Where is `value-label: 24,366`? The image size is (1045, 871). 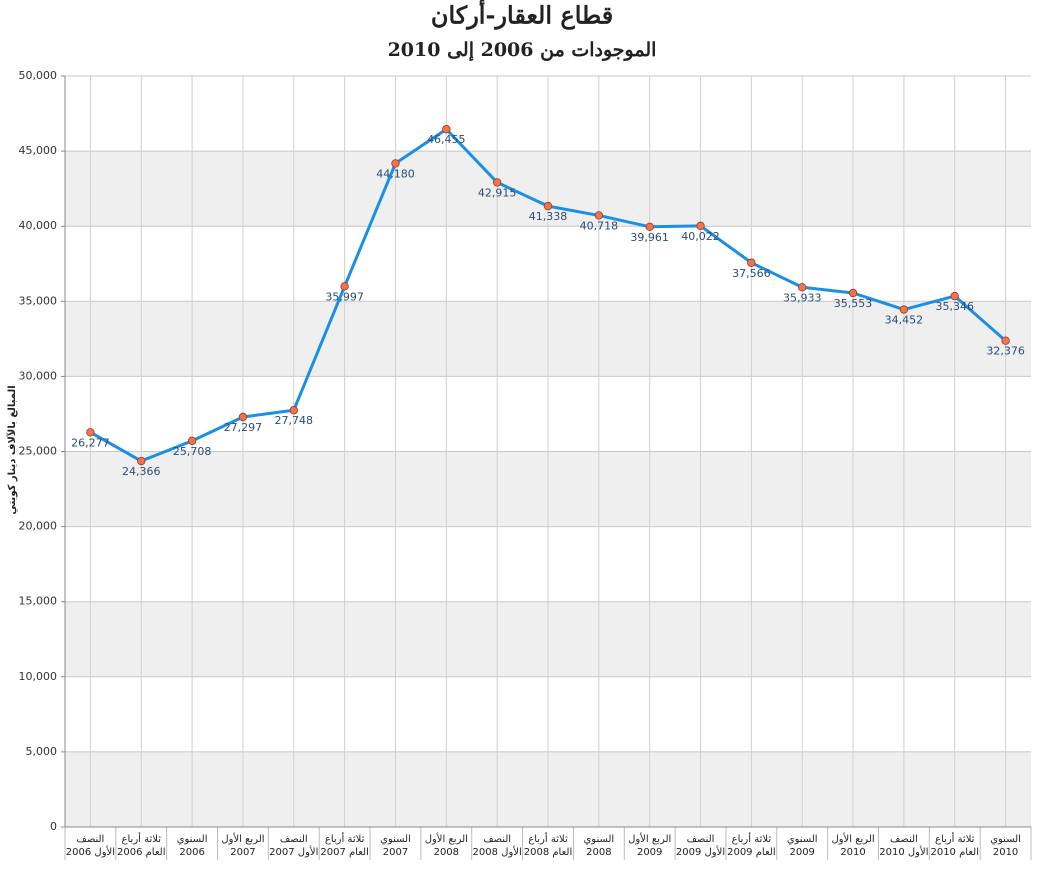
value-label: 24,366 is located at coordinates (141, 471).